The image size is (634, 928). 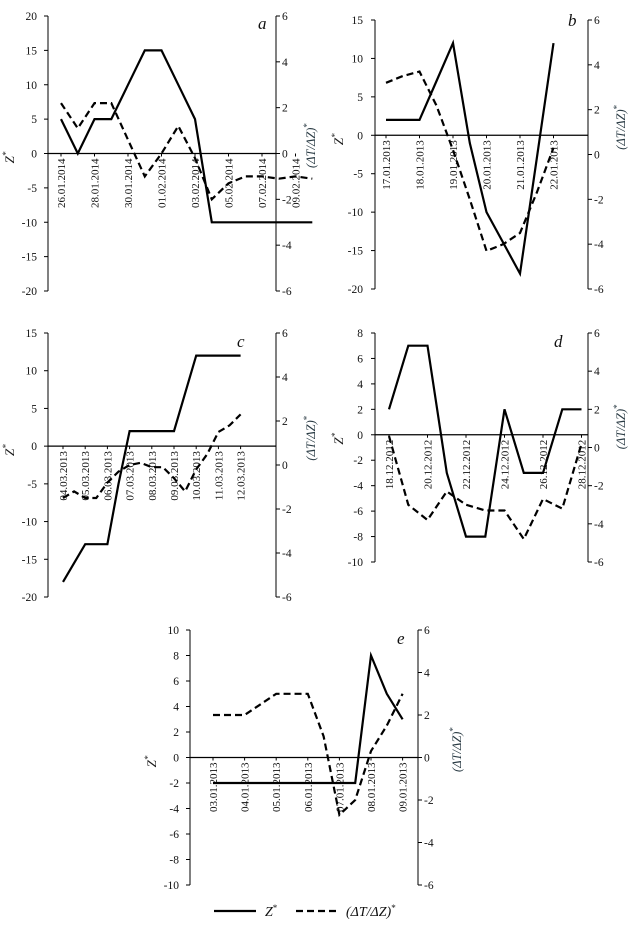 What do you see at coordinates (390, 465) in the screenshot?
I see `x-tick-label: 18.12.2012` at bounding box center [390, 465].